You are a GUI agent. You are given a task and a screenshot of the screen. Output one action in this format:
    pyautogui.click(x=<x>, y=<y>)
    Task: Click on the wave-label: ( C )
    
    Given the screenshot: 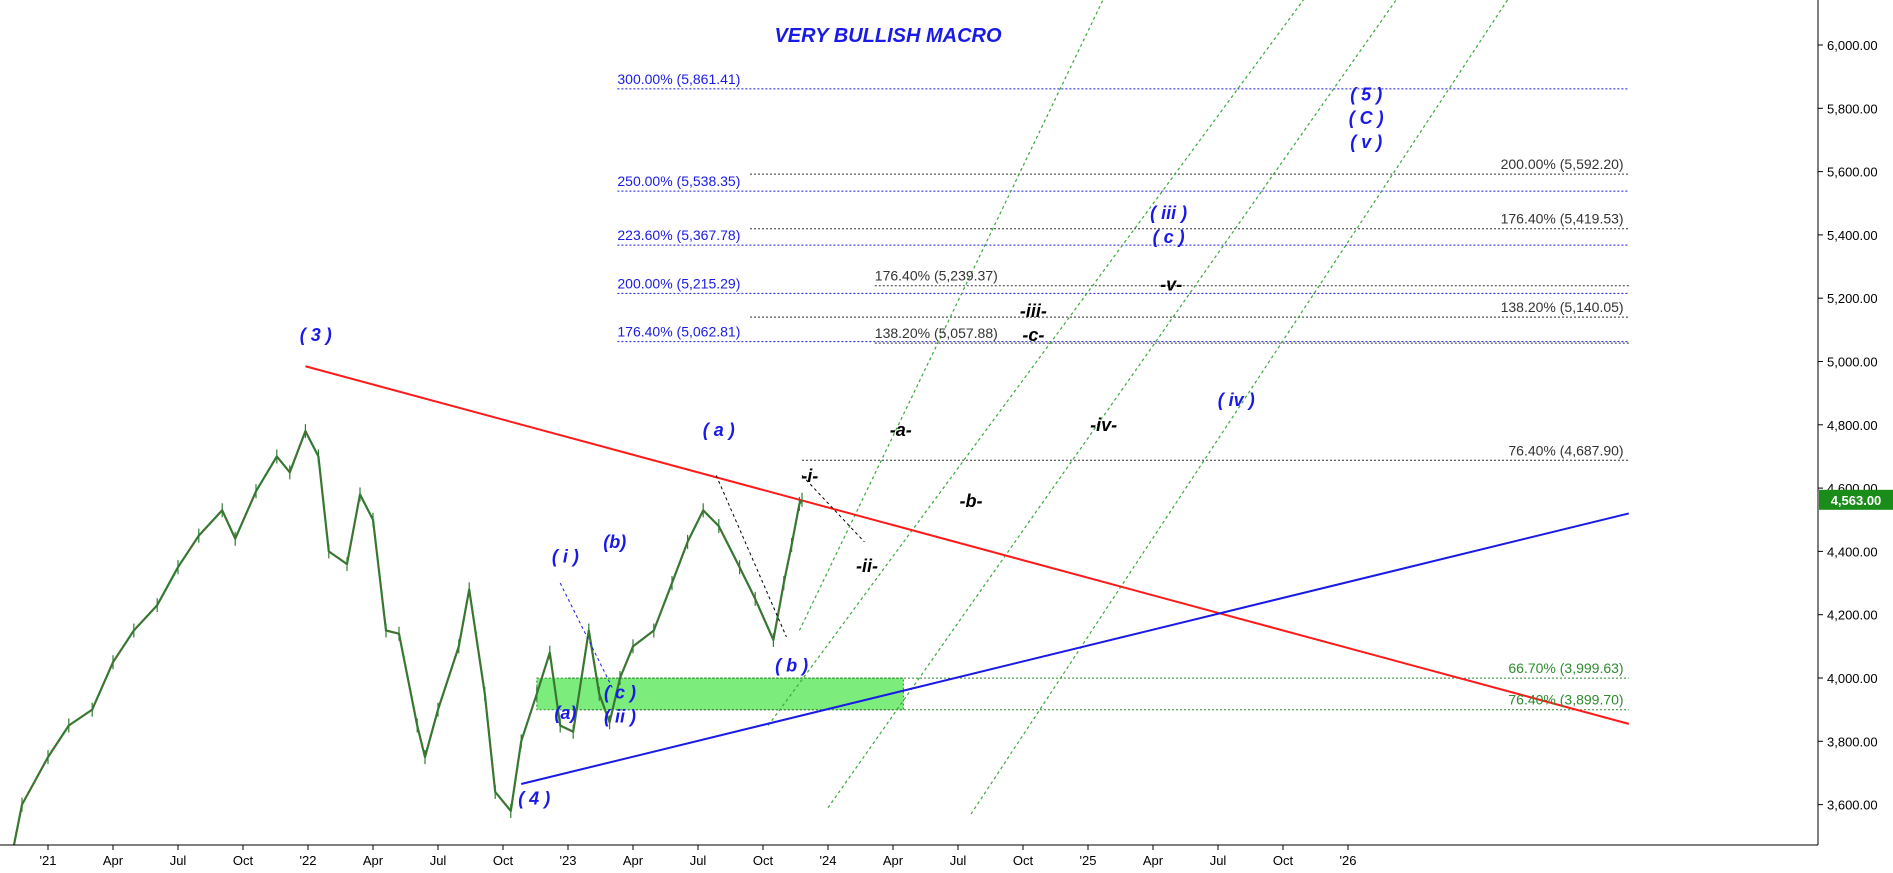 What is the action you would take?
    pyautogui.click(x=1366, y=118)
    